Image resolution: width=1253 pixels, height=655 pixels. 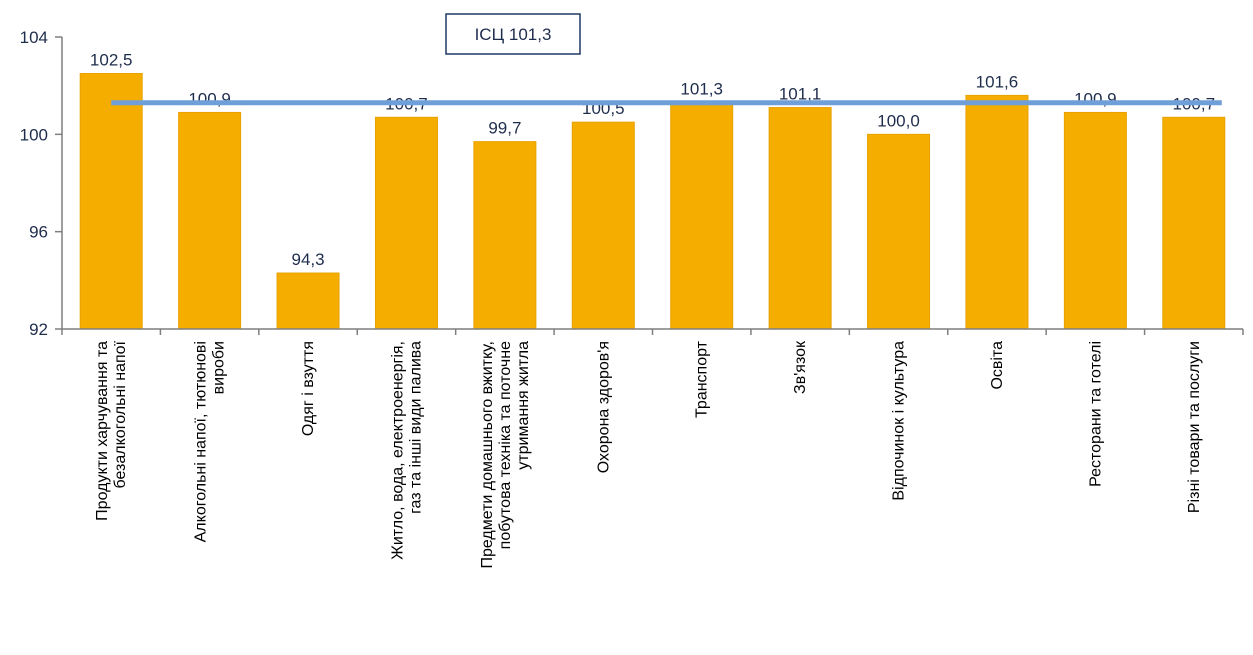 I want to click on data-label: 101,6, so click(x=997, y=81).